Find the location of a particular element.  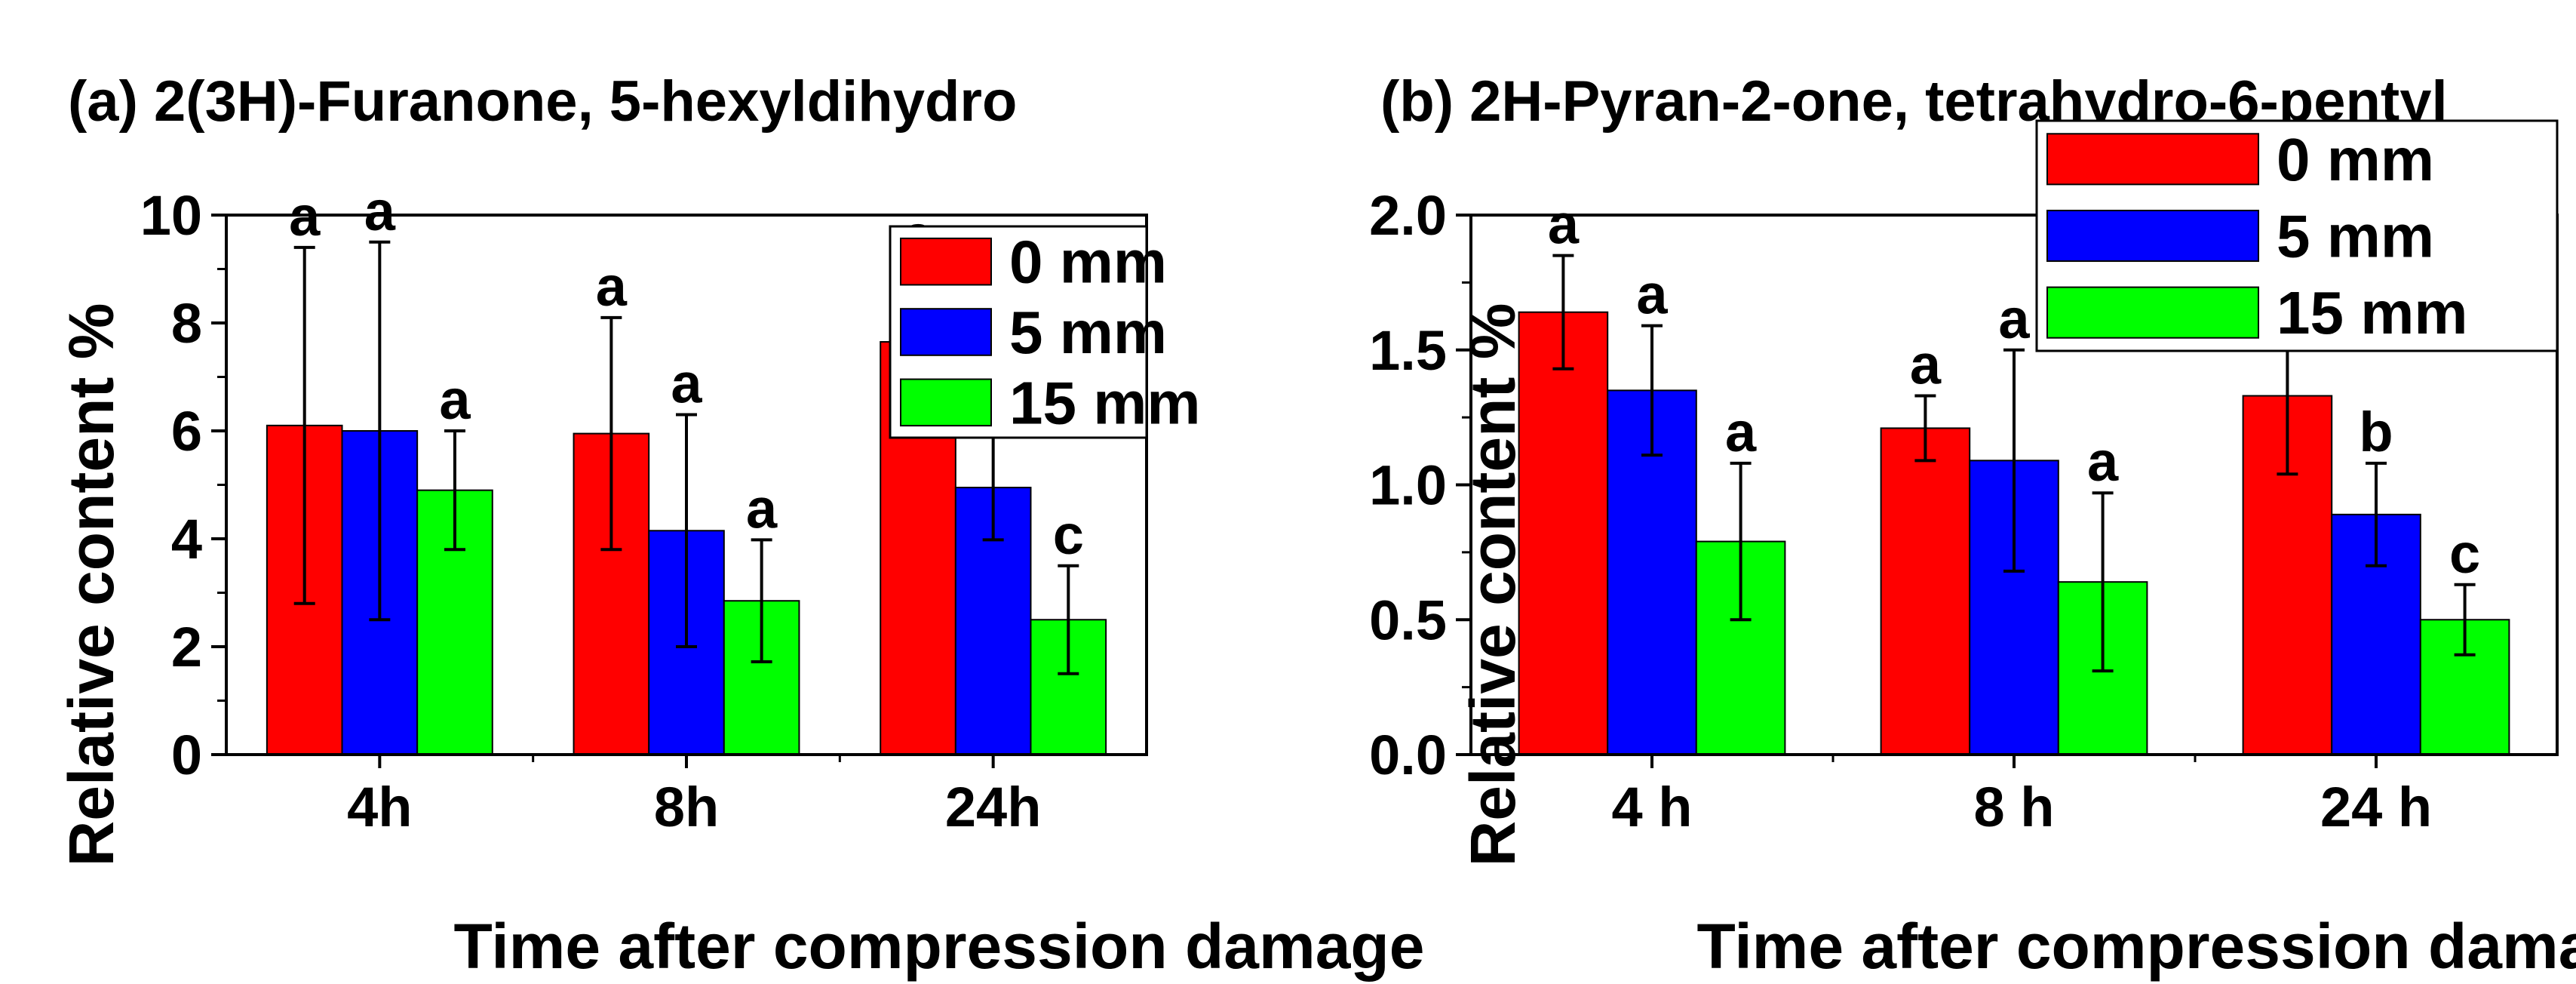

y-tick-label: 0.0 is located at coordinates (1408, 755).